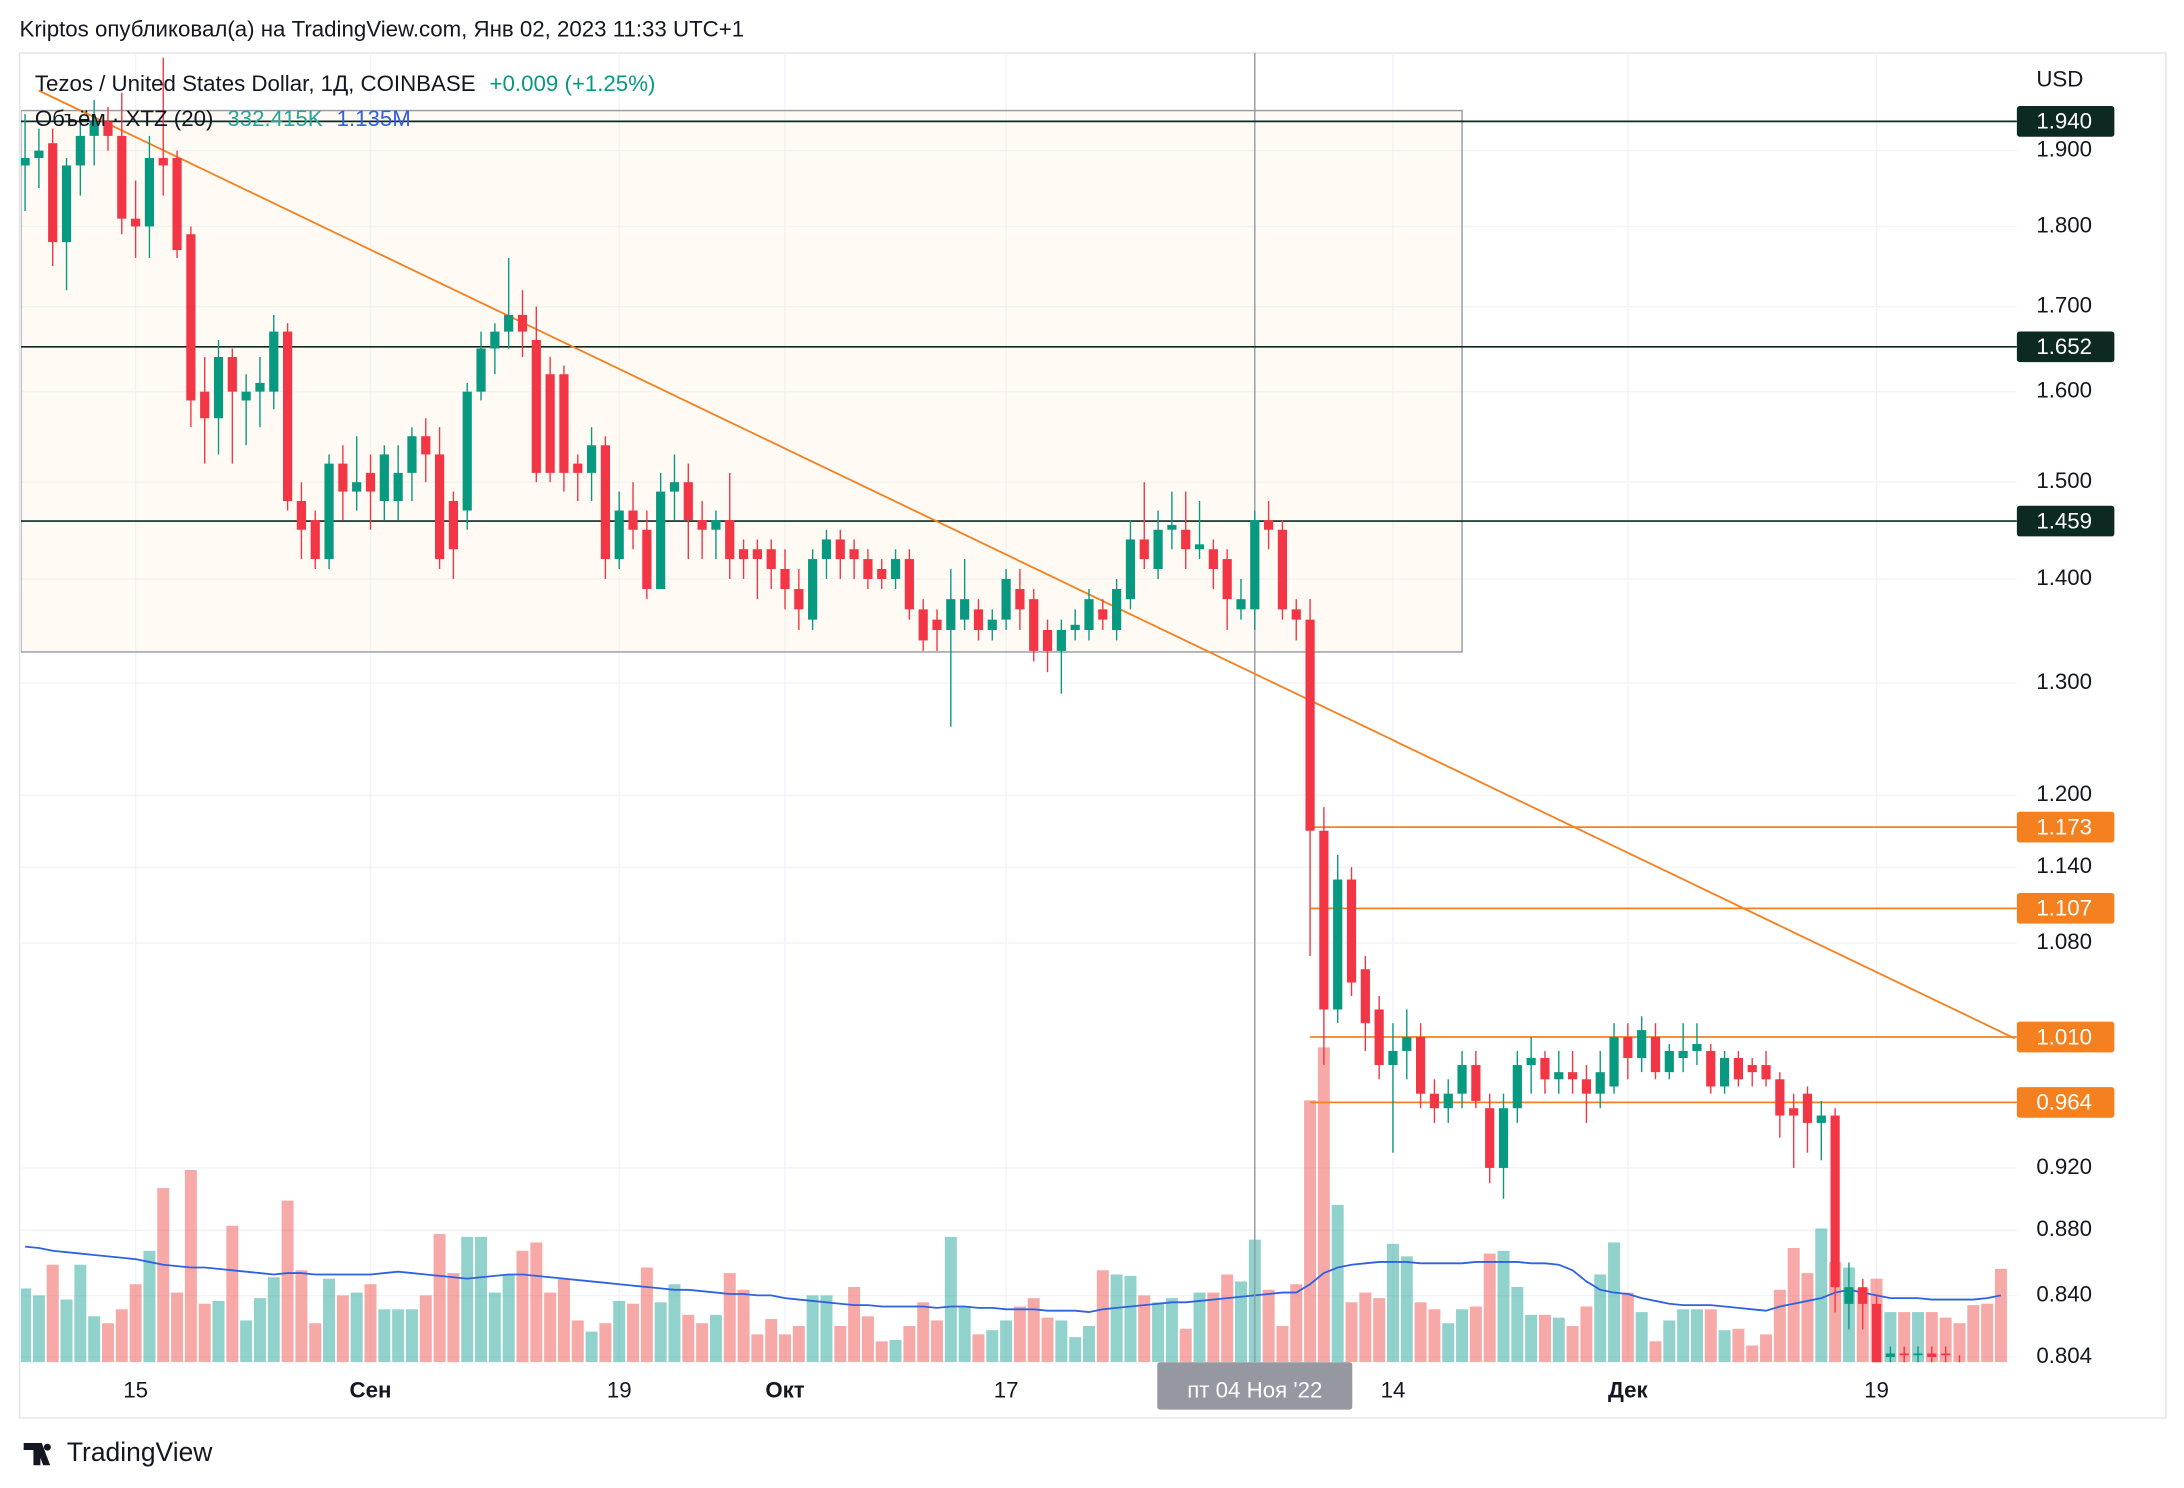 Image resolution: width=2184 pixels, height=1488 pixels. Describe the element at coordinates (274, 118) in the screenshot. I see `volume-value: 332.415K` at that location.